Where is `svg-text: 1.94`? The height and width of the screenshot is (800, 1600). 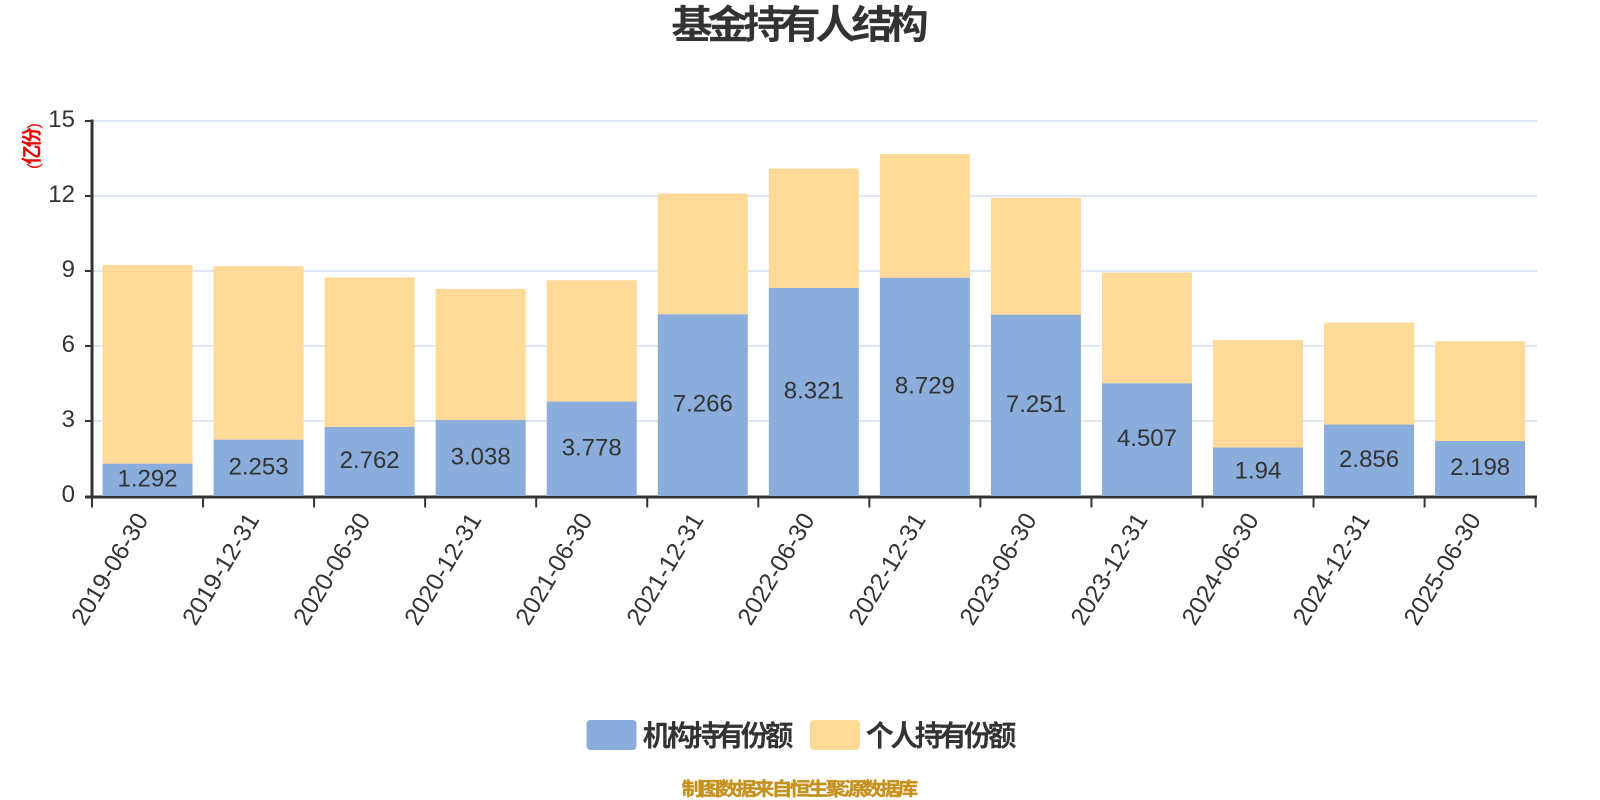
svg-text: 1.94 is located at coordinates (1258, 470).